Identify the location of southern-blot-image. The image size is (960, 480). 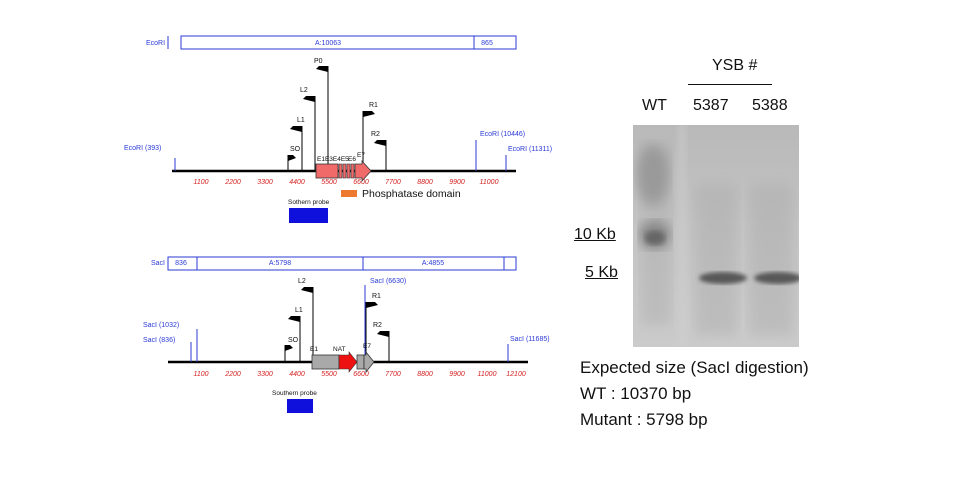
(716, 236).